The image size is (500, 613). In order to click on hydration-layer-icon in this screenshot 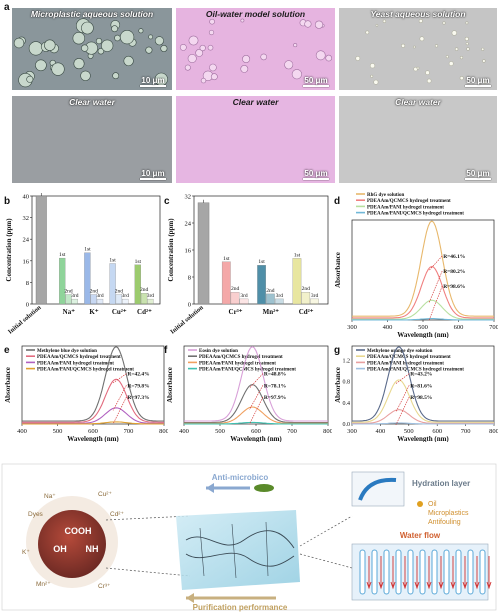, I will do `click(377, 489)`.